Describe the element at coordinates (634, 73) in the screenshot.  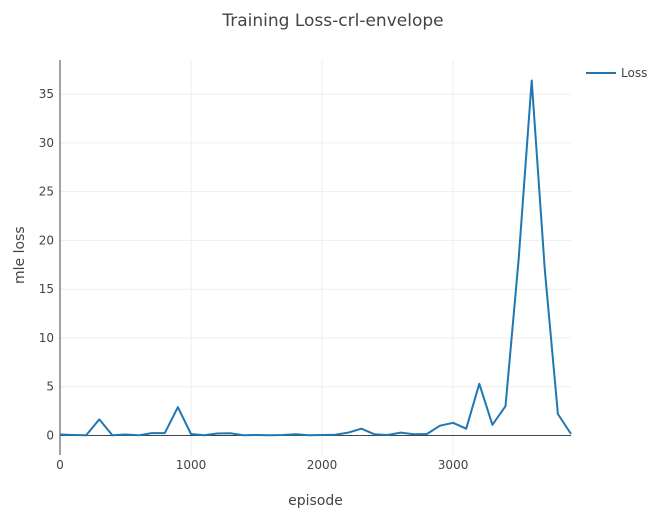
I see `legend-label-loss: Loss` at that location.